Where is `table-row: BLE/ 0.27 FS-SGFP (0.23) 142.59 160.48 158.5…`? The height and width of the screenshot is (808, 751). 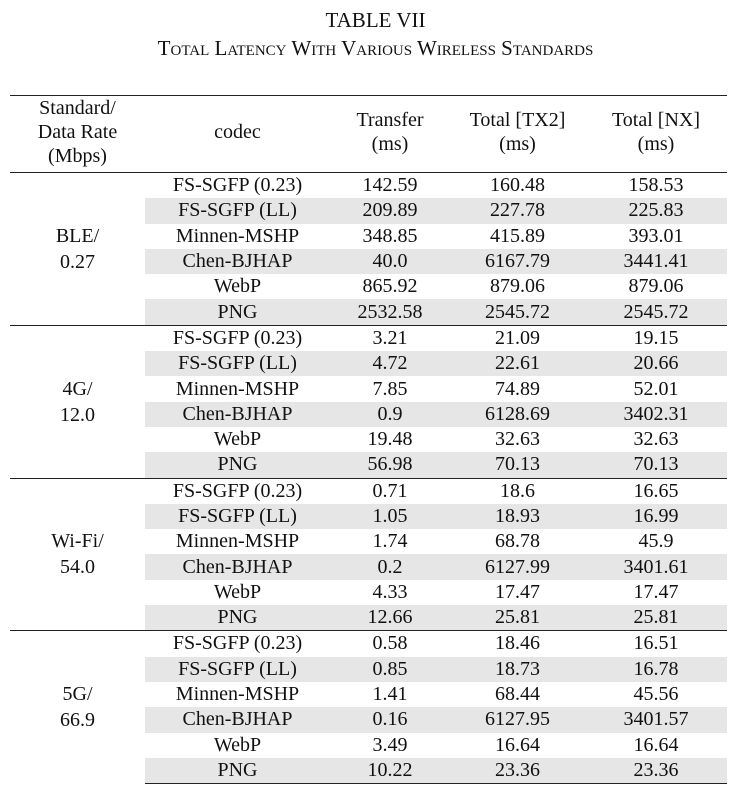
table-row: BLE/ 0.27 FS-SGFP (0.23) 142.59 160.48 158.5… is located at coordinates (368, 223).